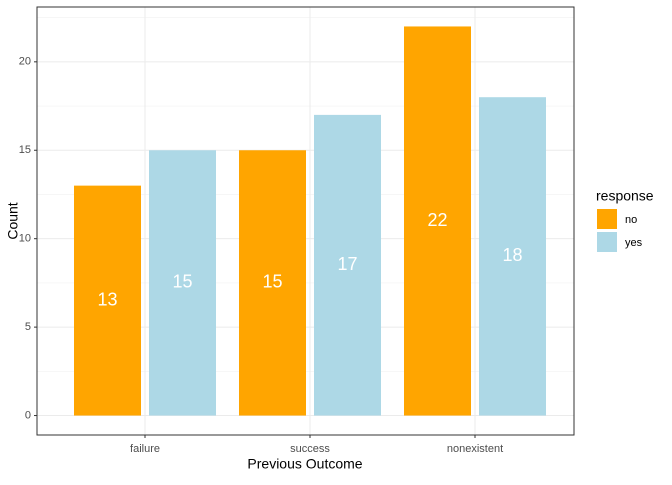 The image size is (672, 485). What do you see at coordinates (13, 220) in the screenshot?
I see `y-axis-title: Count` at bounding box center [13, 220].